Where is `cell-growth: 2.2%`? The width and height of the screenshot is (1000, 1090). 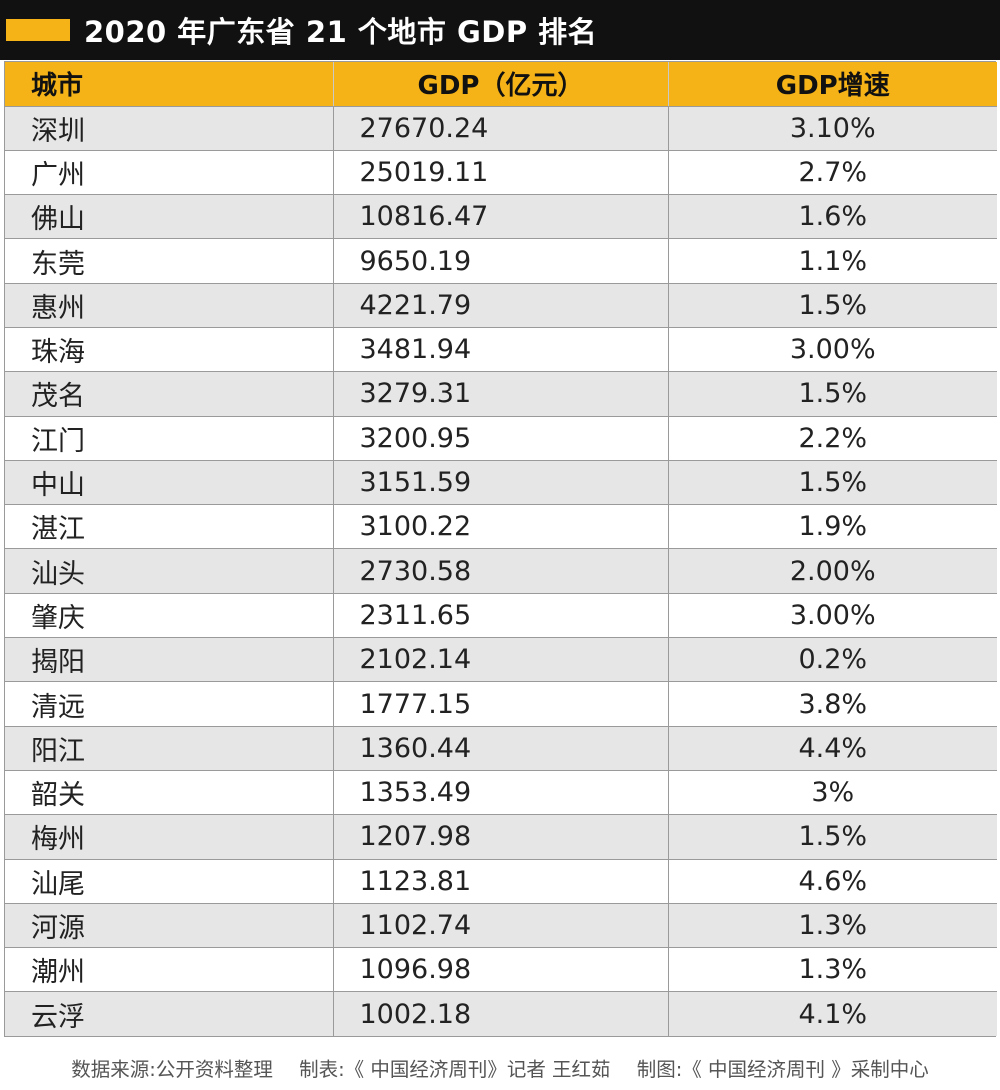 cell-growth: 2.2% is located at coordinates (832, 438).